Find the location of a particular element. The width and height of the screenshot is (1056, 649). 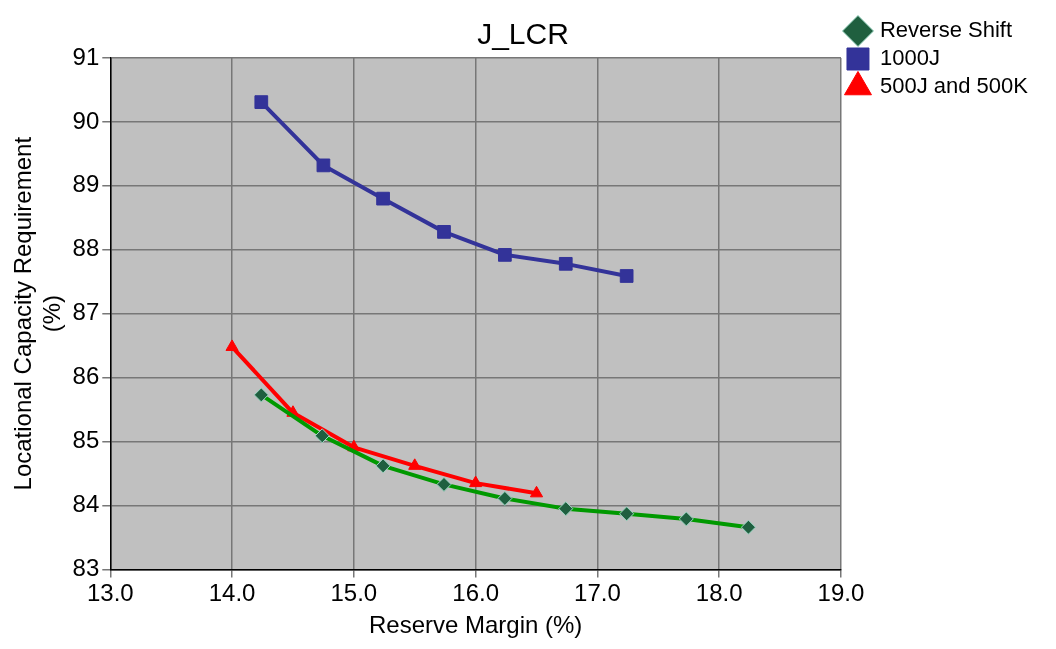

x-tick-label: 18.0 is located at coordinates (719, 593).